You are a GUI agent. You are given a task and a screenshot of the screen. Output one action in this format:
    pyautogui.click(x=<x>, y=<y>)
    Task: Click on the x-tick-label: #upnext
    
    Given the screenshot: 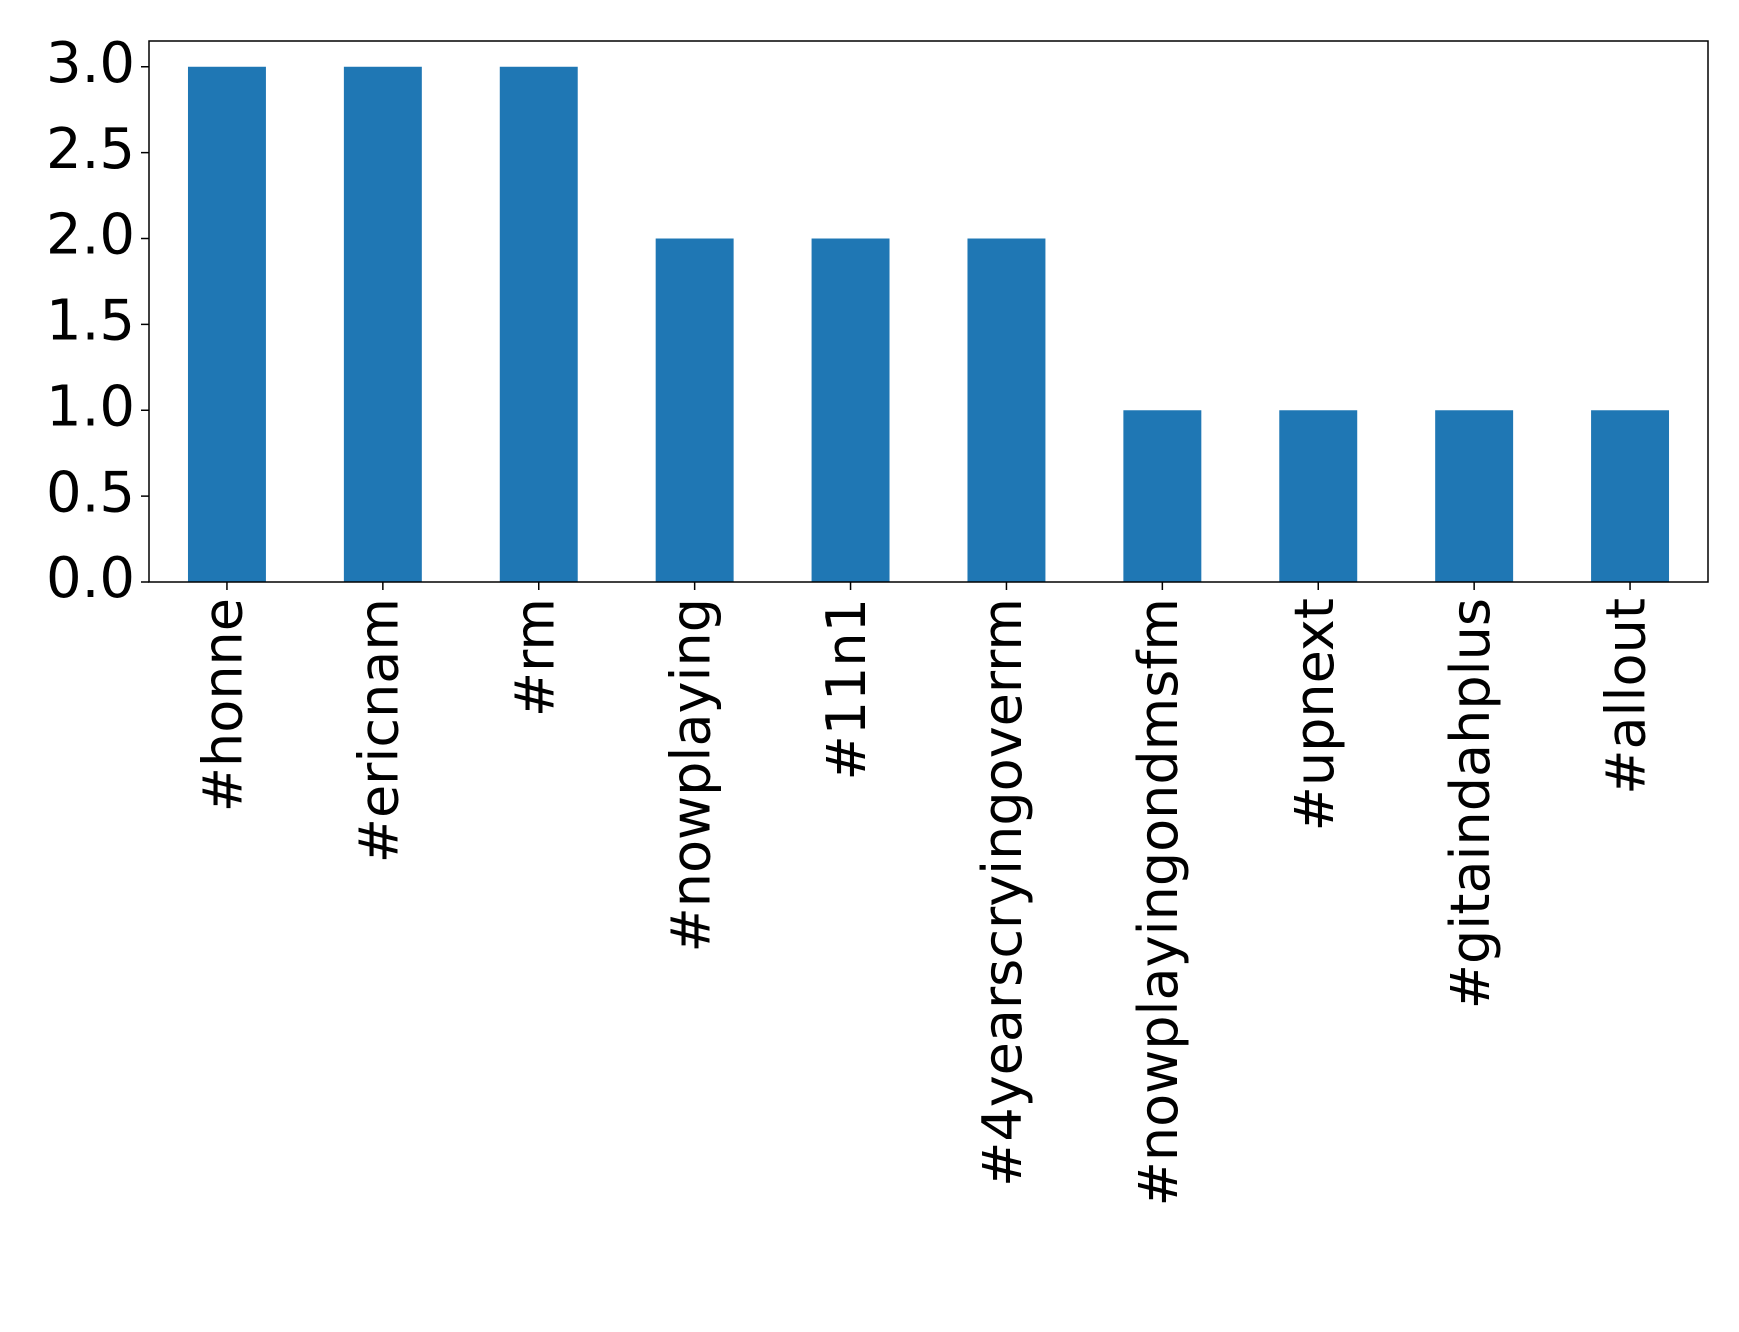 What is the action you would take?
    pyautogui.click(x=1314, y=714)
    